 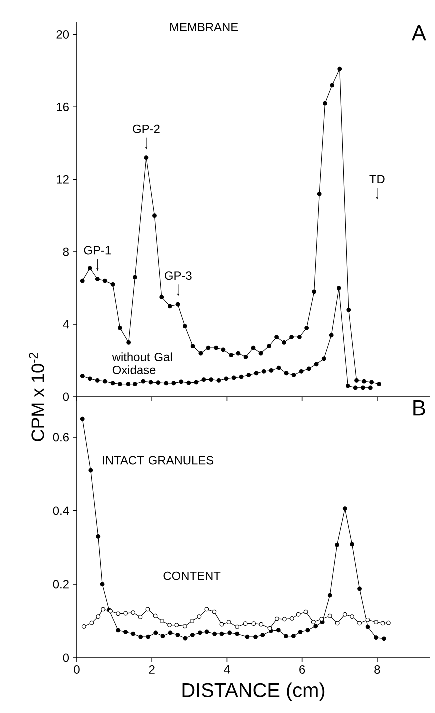 What do you see at coordinates (61, 511) in the screenshot?
I see `y-tick-label: 0.4` at bounding box center [61, 511].